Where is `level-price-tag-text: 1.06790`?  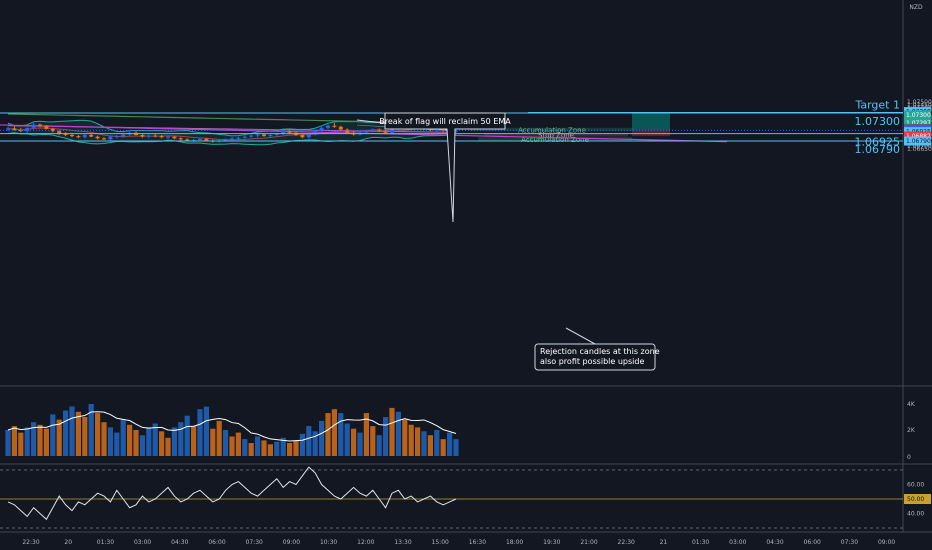 level-price-tag-text: 1.06790 is located at coordinates (918, 141).